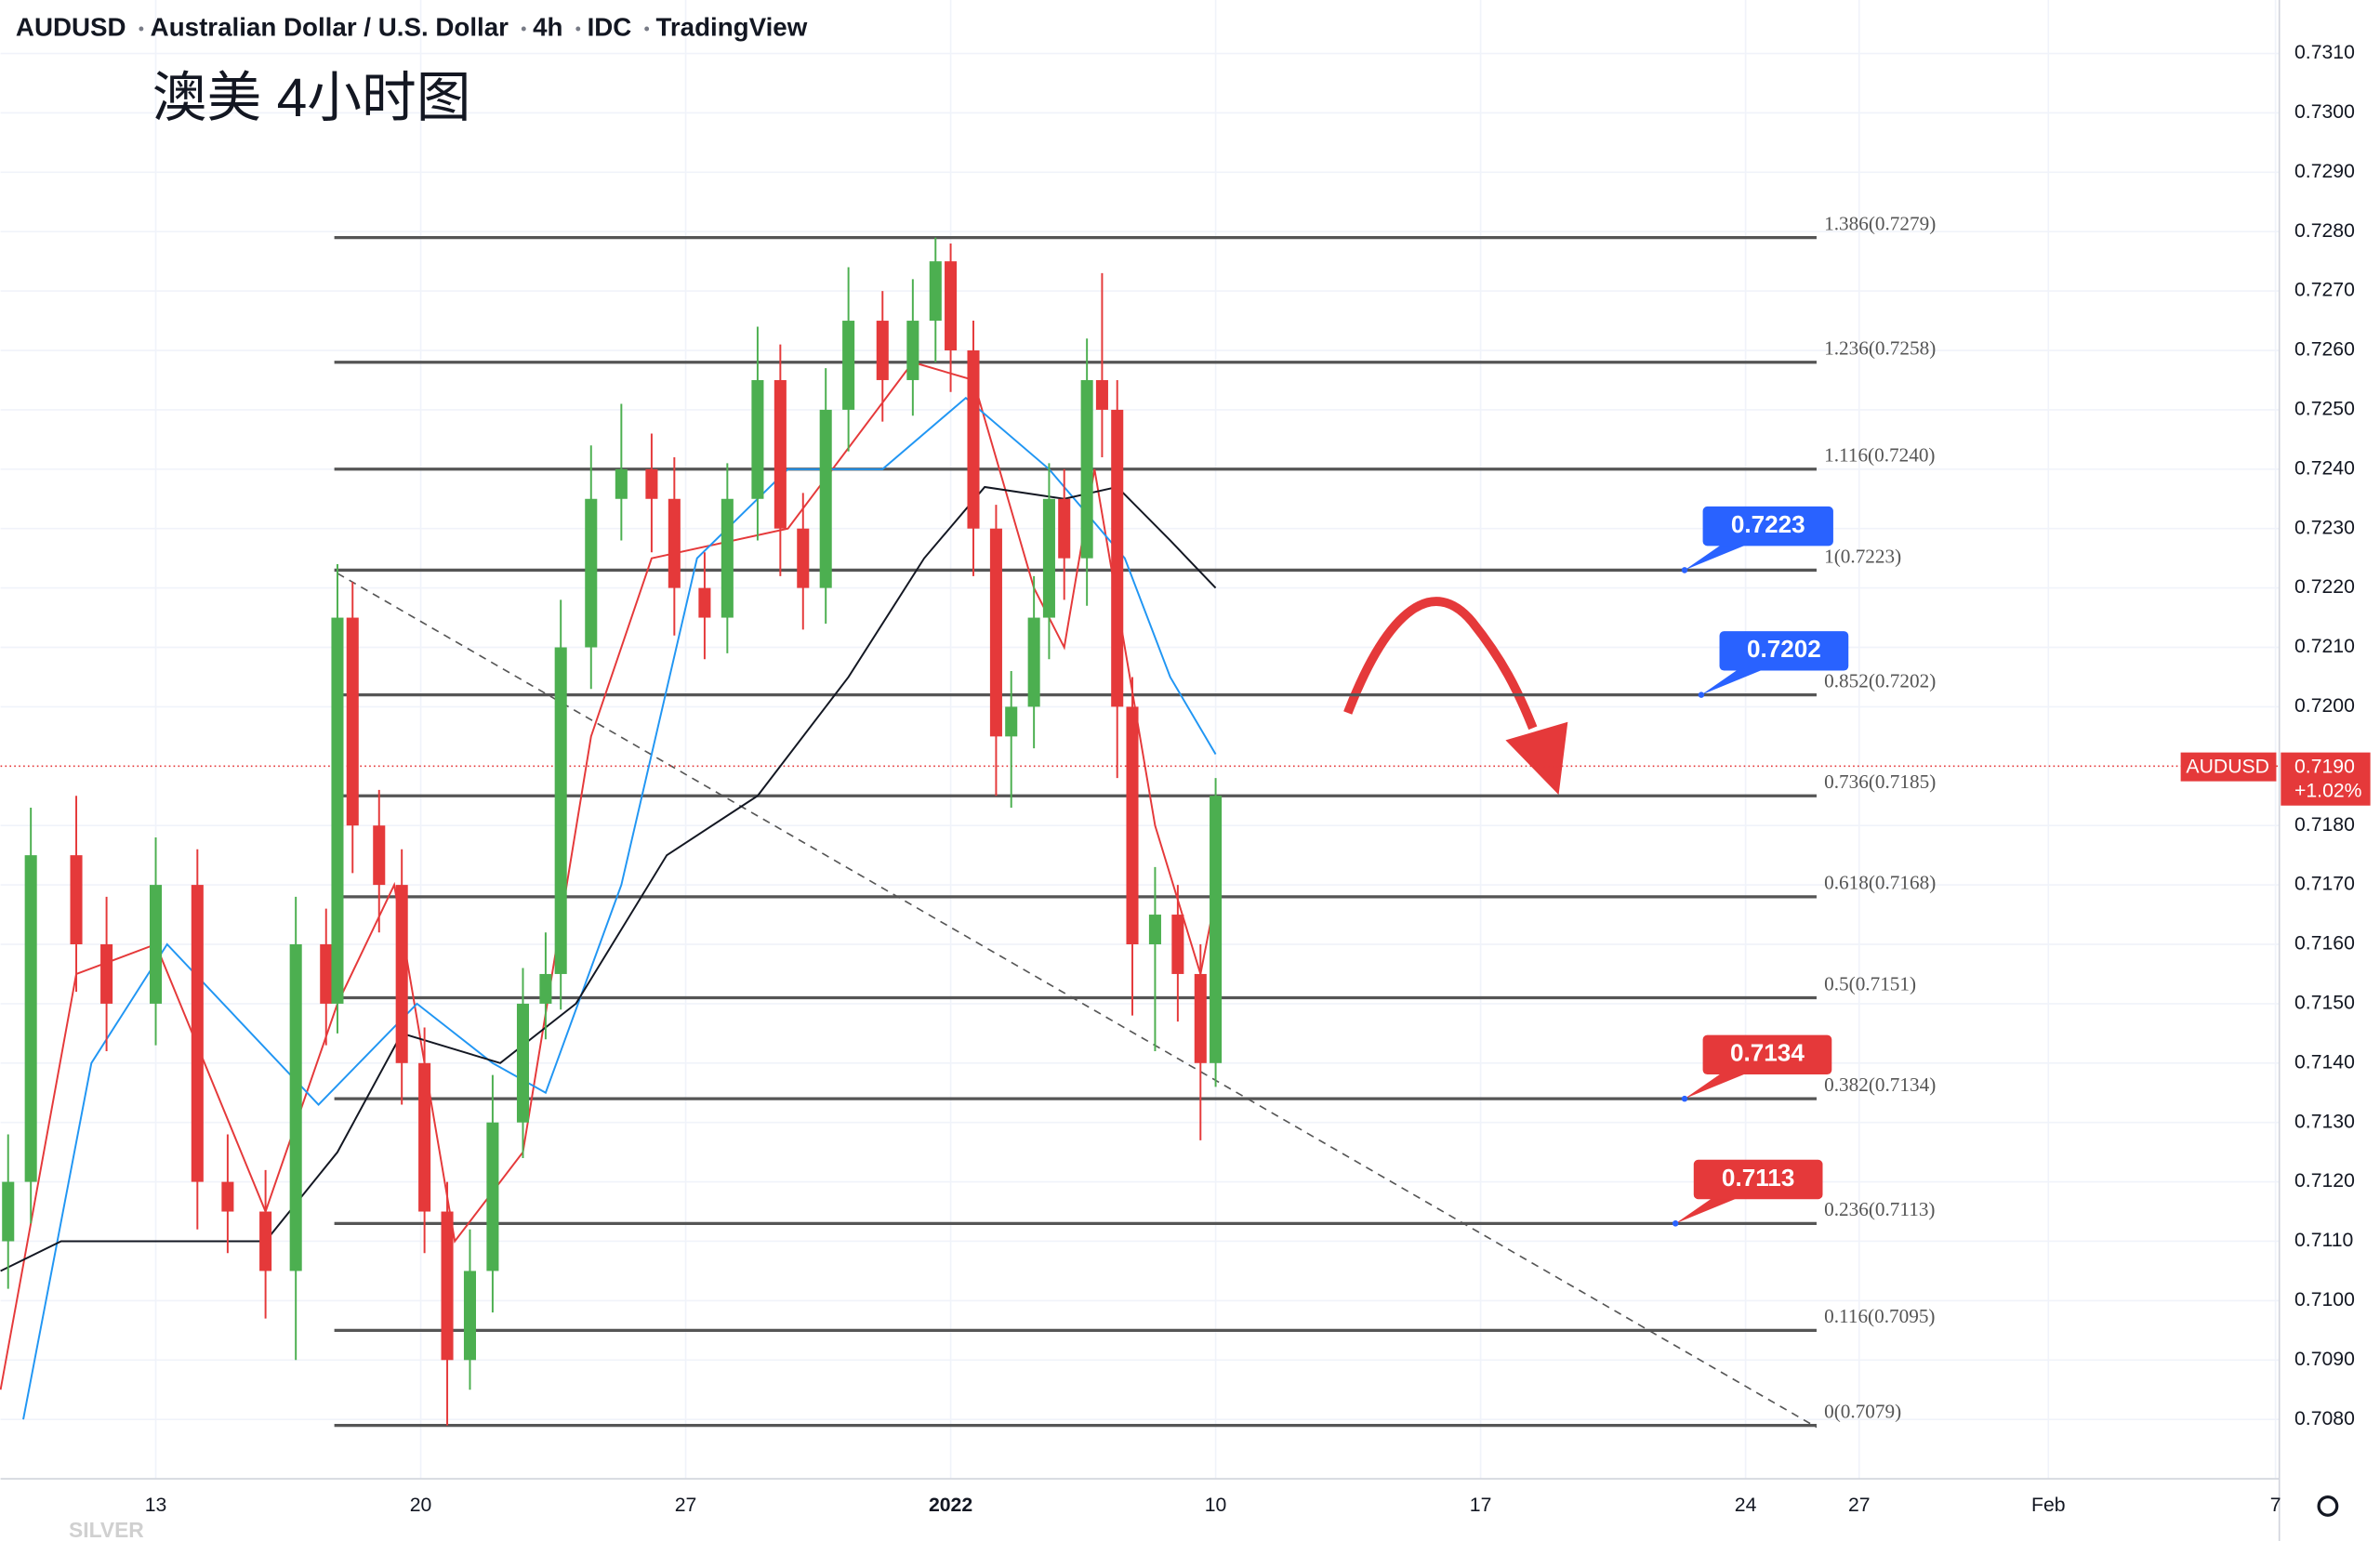 The width and height of the screenshot is (2380, 1541). Describe the element at coordinates (2324, 1062) in the screenshot. I see `y-tick-label: 0.7140` at that location.